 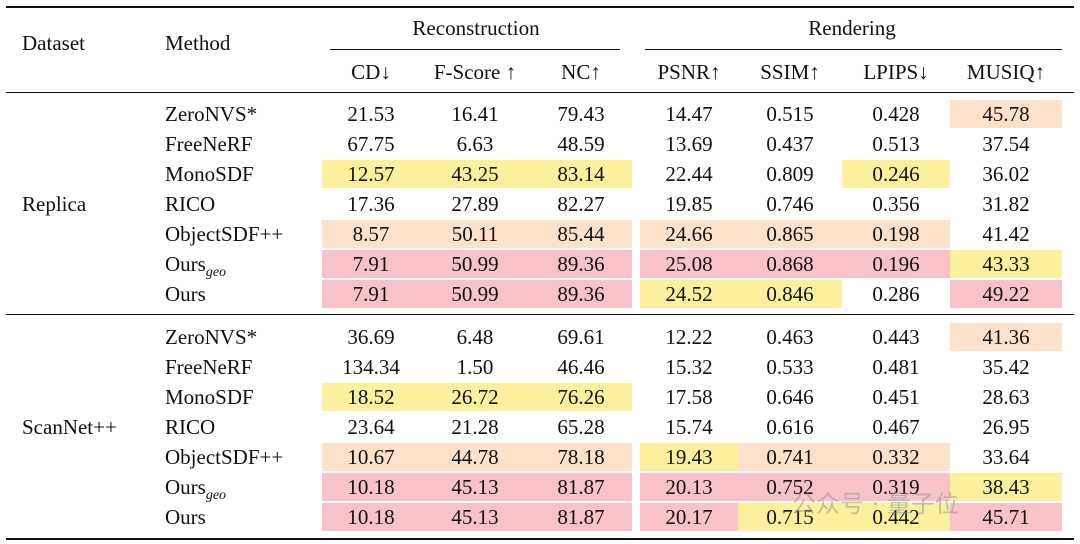 What do you see at coordinates (581, 337) in the screenshot?
I see `cell-value: 69.61` at bounding box center [581, 337].